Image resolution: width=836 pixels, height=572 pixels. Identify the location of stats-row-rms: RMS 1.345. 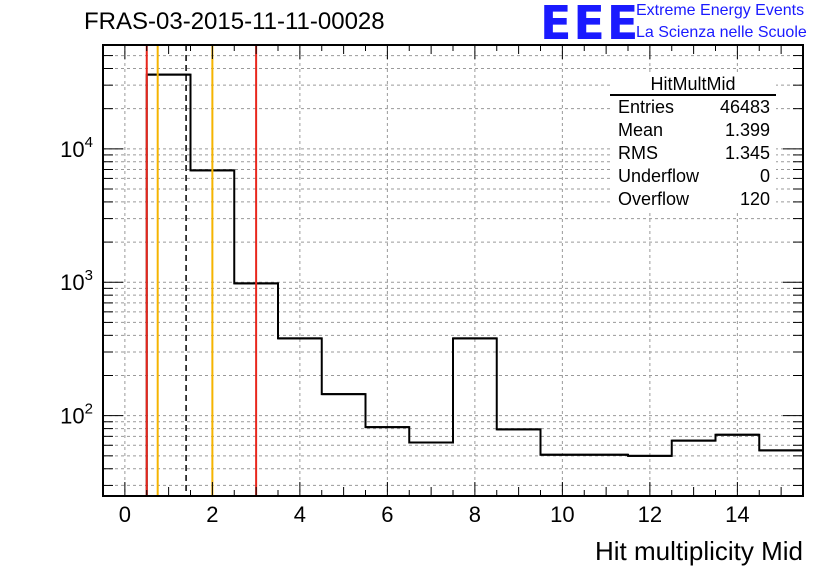
(693, 153).